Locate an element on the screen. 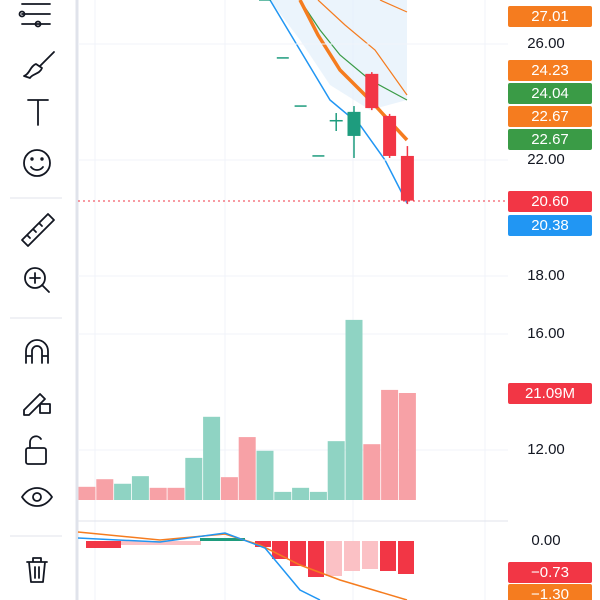 This screenshot has width=600, height=600. tool-trash is located at coordinates (37, 570).